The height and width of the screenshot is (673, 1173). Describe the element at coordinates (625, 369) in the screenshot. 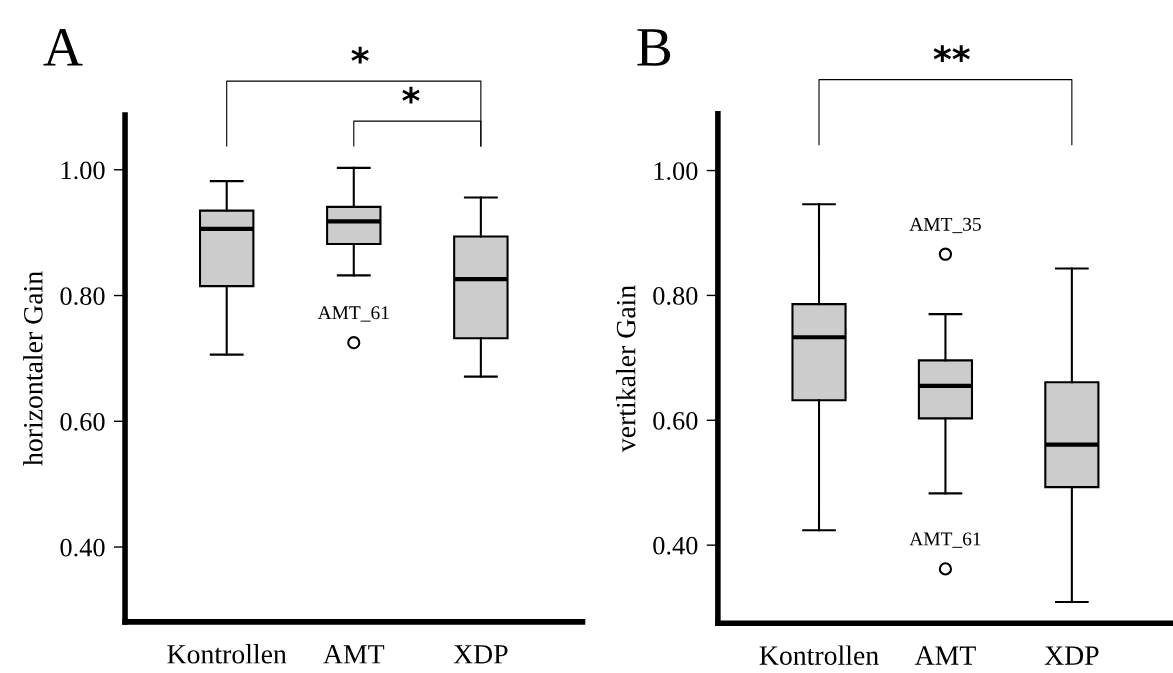

I see `y-axis-title: vertikaler Gain` at that location.